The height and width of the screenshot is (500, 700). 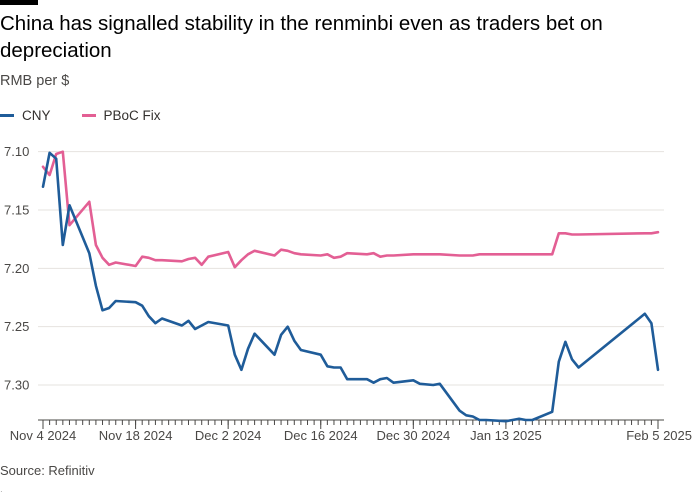 I want to click on y-tick-label: 7.30, so click(x=16, y=385).